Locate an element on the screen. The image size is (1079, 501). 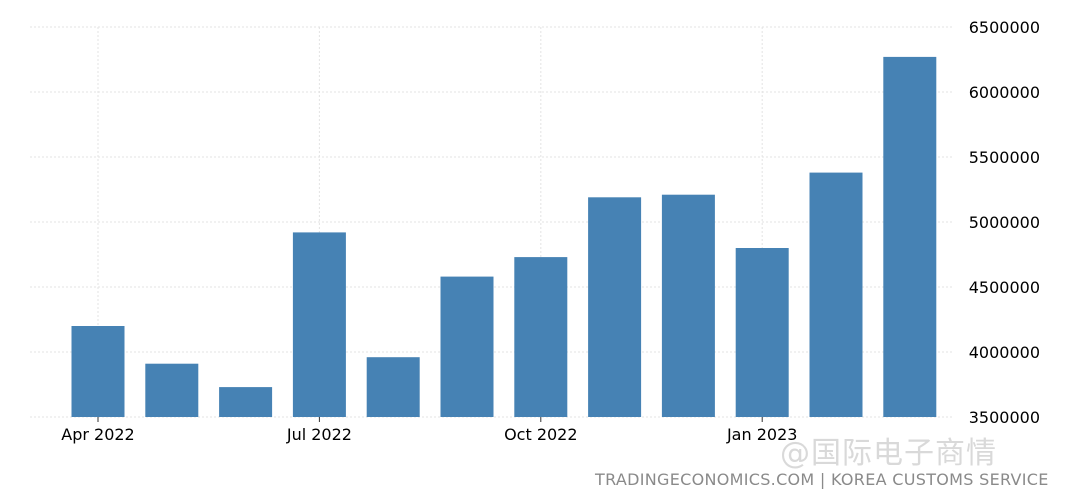
y-tick-label: 6500000 is located at coordinates (1004, 27).